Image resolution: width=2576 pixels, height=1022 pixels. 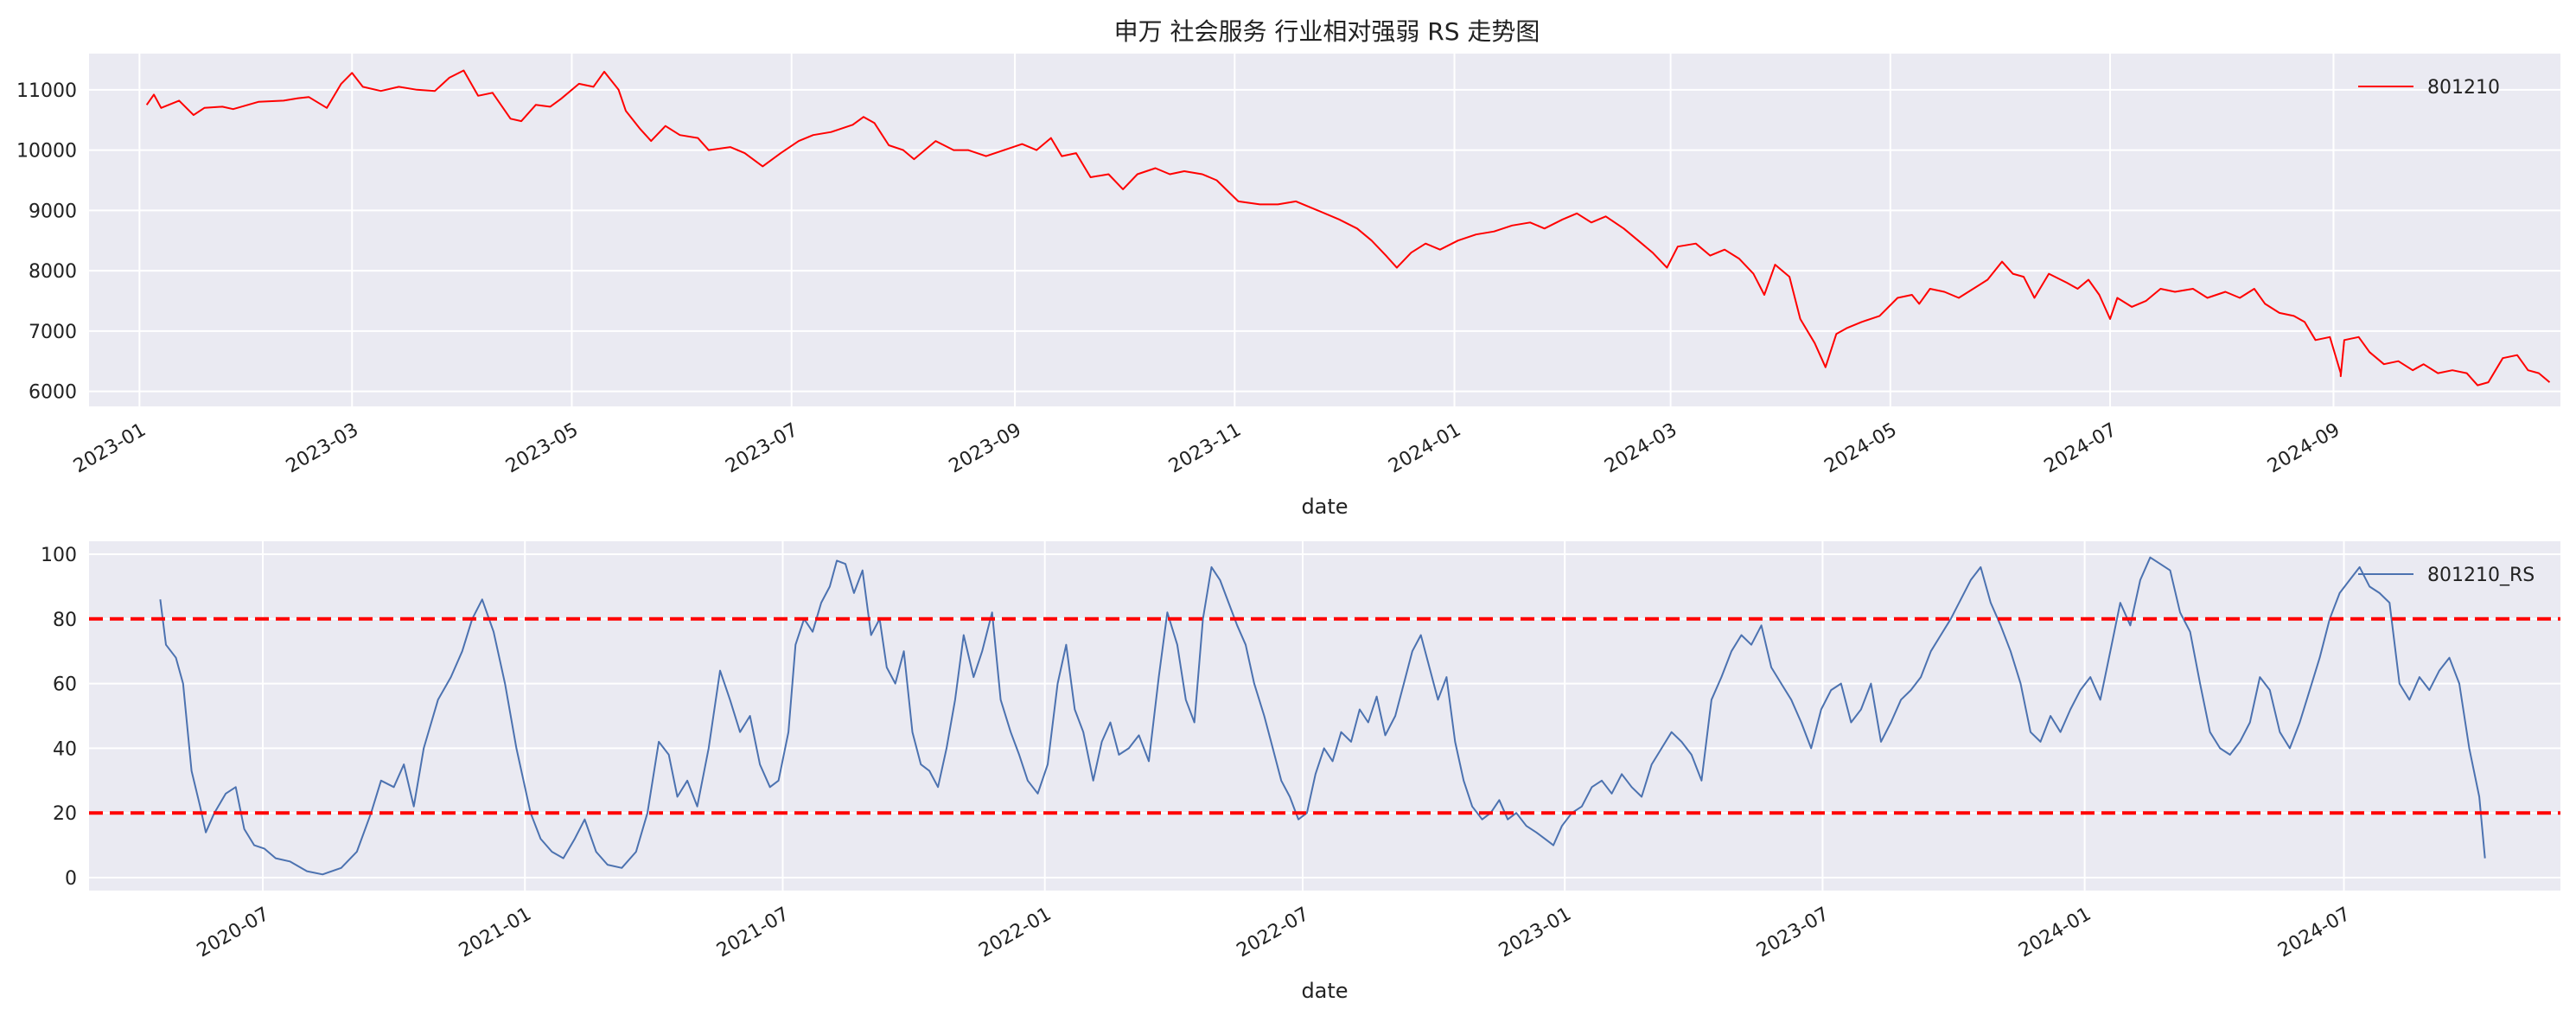 I want to click on y-tick-label: 40, so click(x=65, y=749).